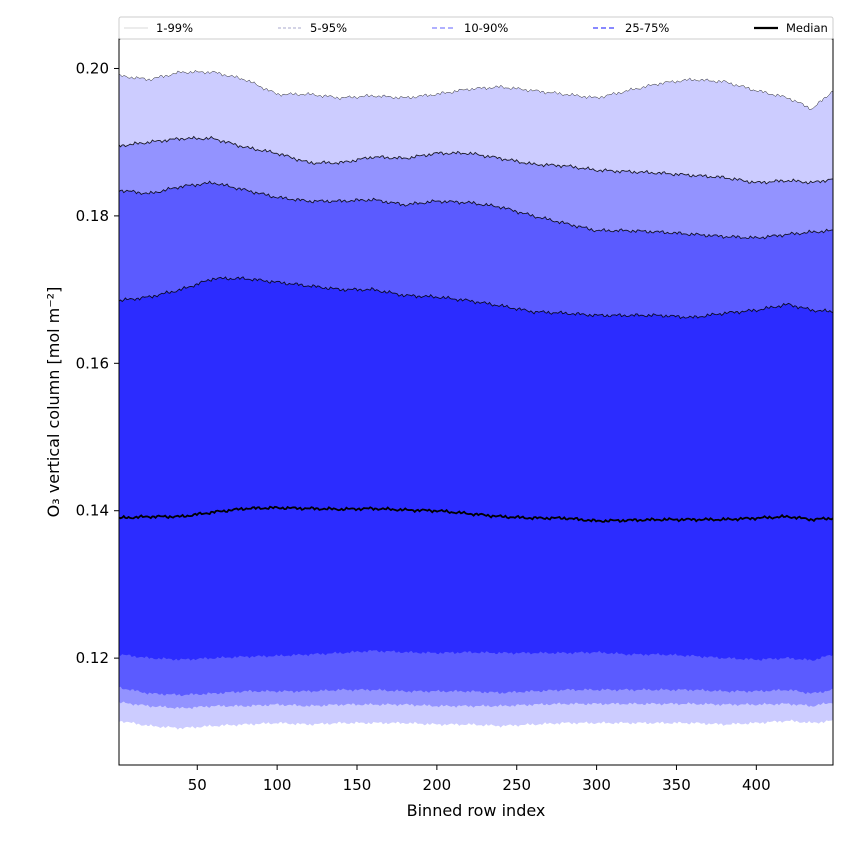  Describe the element at coordinates (476, 90) in the screenshot. I see `band-1-99%-upper-edge` at that location.